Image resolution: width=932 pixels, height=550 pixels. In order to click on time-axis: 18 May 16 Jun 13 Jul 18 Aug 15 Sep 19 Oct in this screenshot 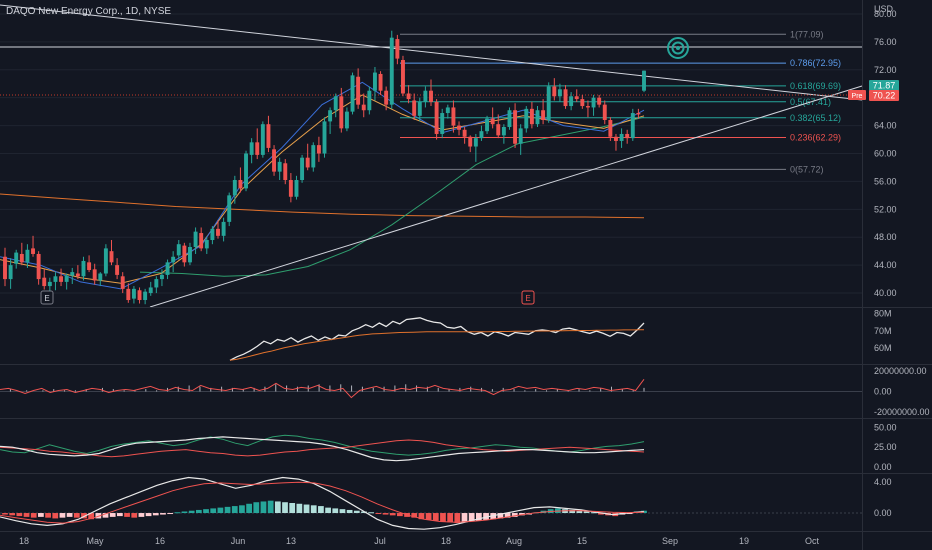, I will do `click(419, 541)`.